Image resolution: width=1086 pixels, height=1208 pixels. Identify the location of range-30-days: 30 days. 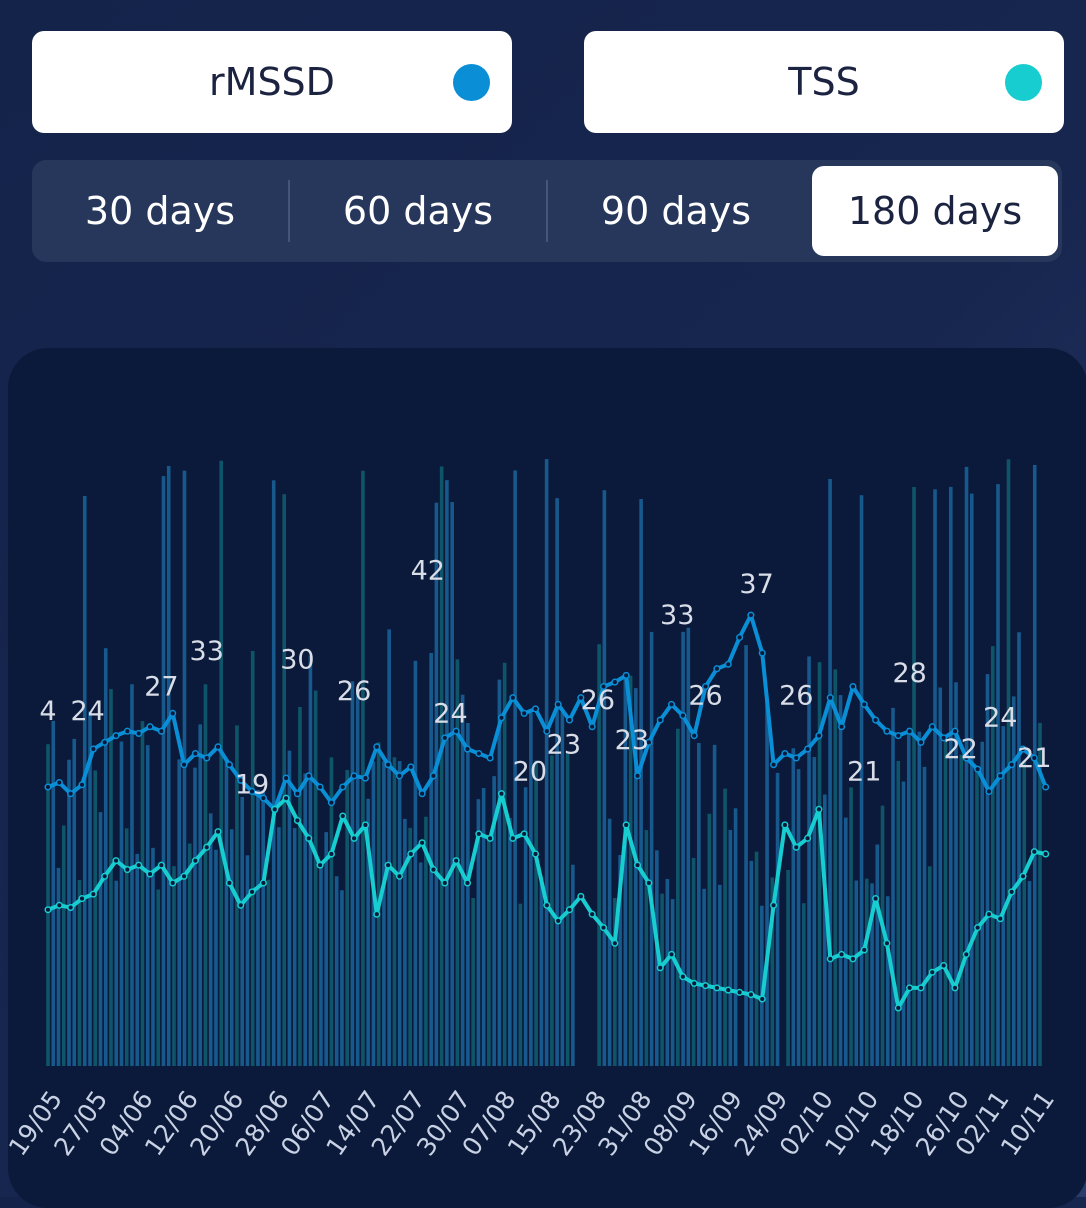
(160, 211).